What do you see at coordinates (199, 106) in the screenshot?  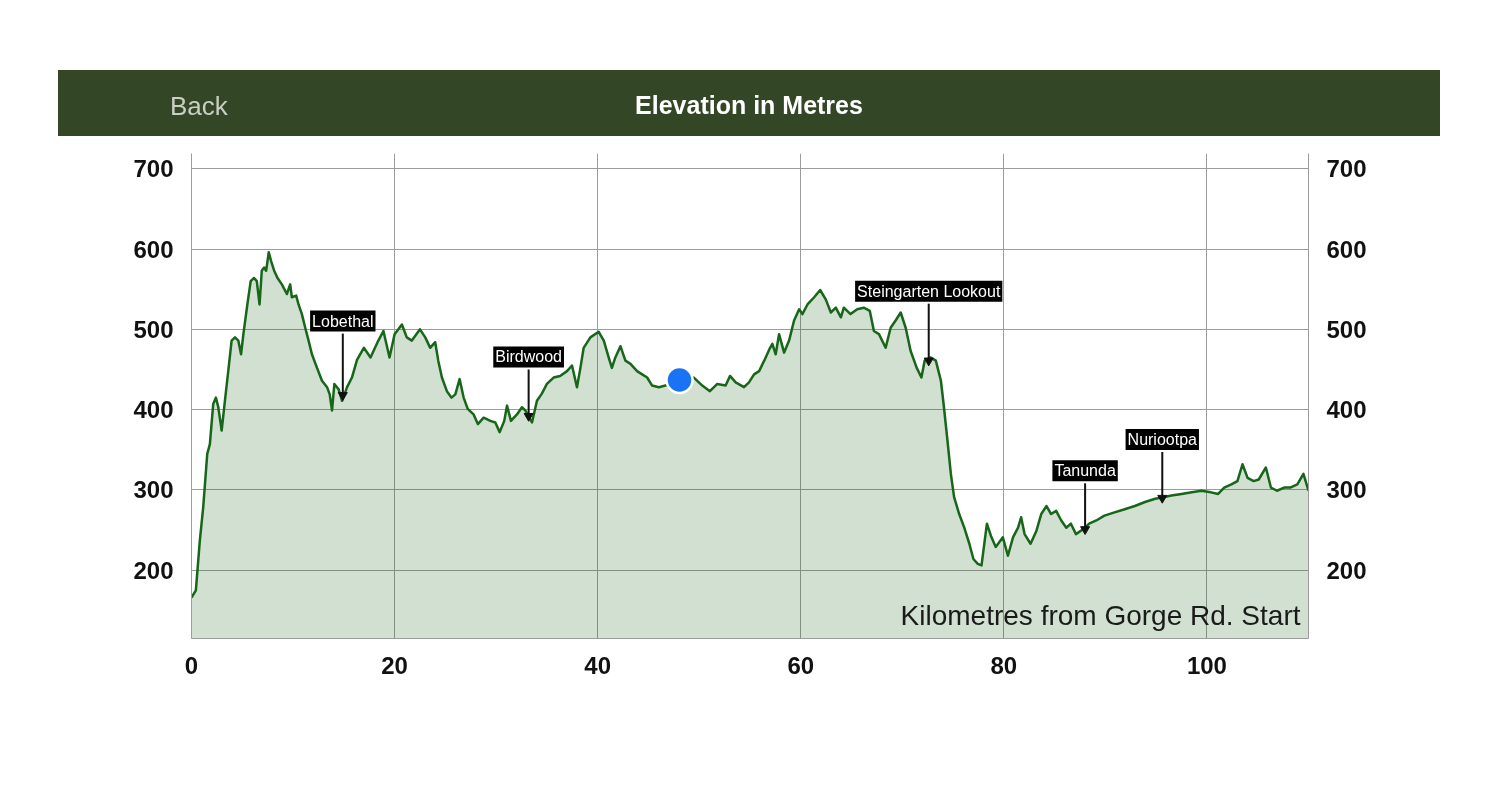 I see `text: Back` at bounding box center [199, 106].